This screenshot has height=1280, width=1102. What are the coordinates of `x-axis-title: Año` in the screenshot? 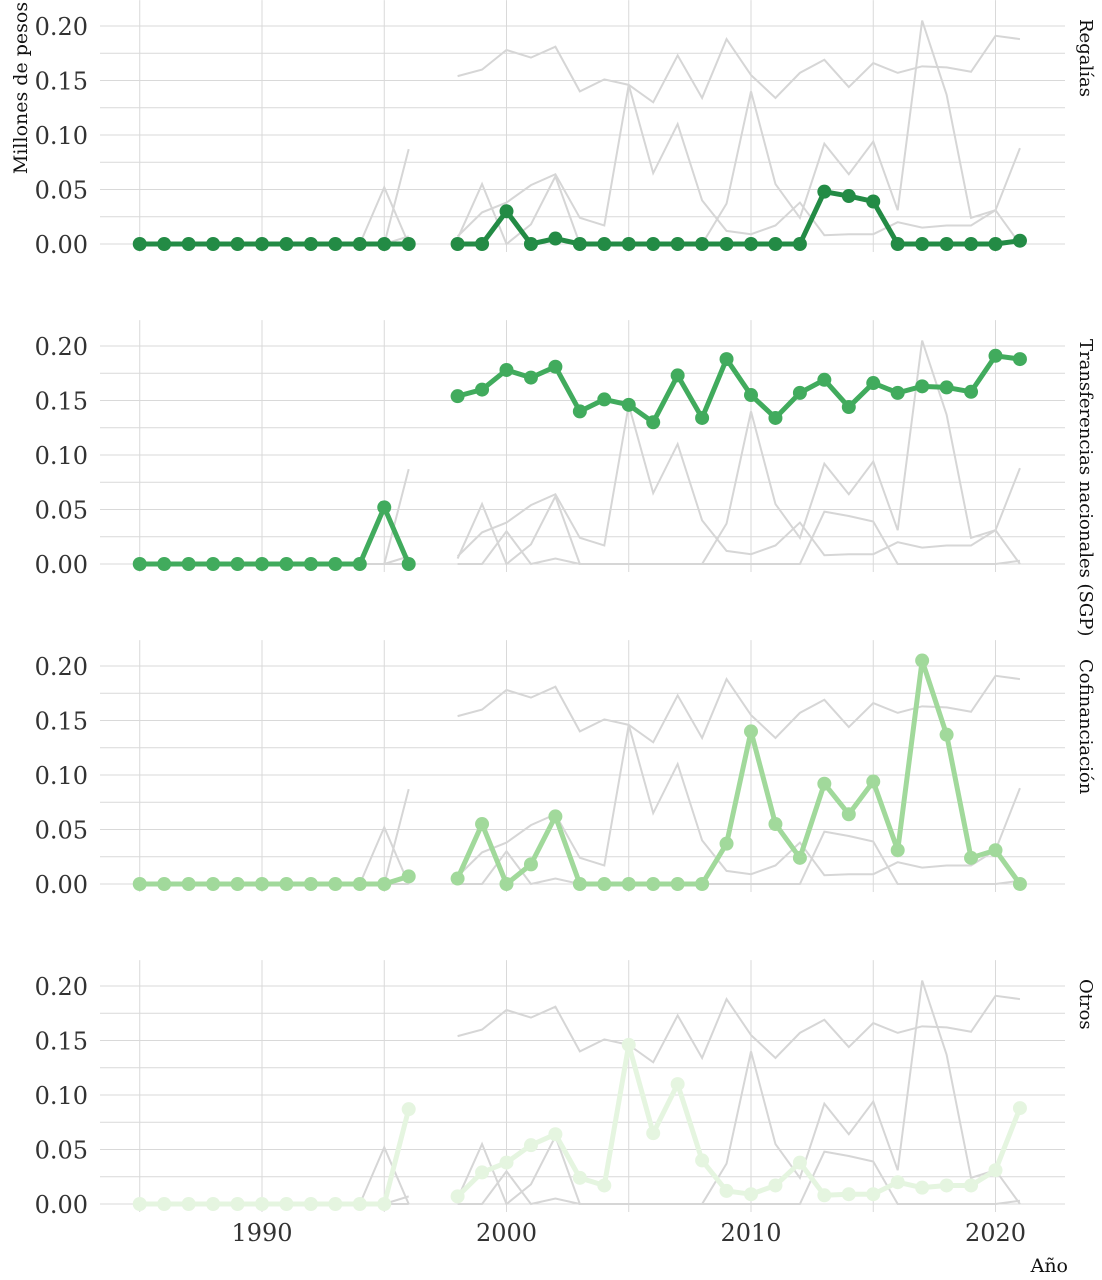 It's located at (1049, 1266).